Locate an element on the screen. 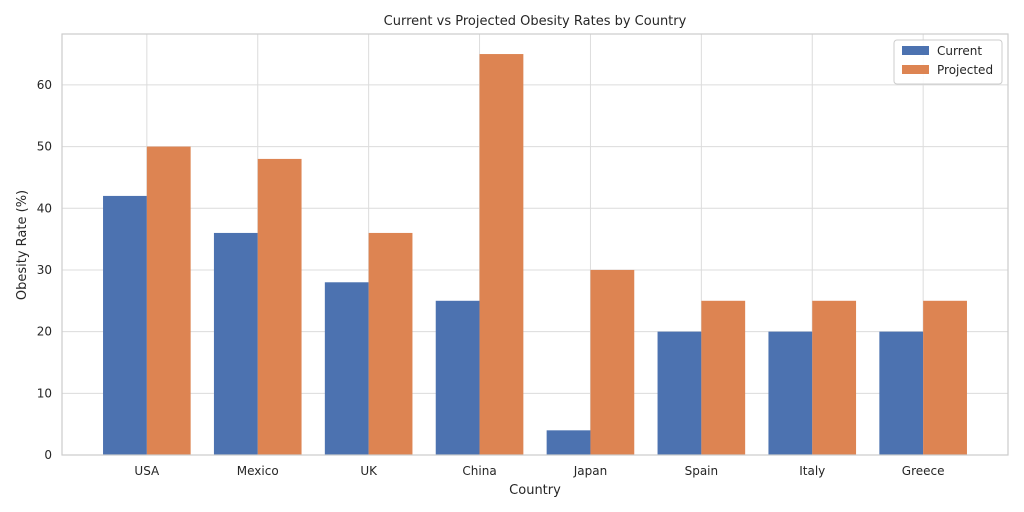  legend-label-projected: Projected is located at coordinates (965, 70).